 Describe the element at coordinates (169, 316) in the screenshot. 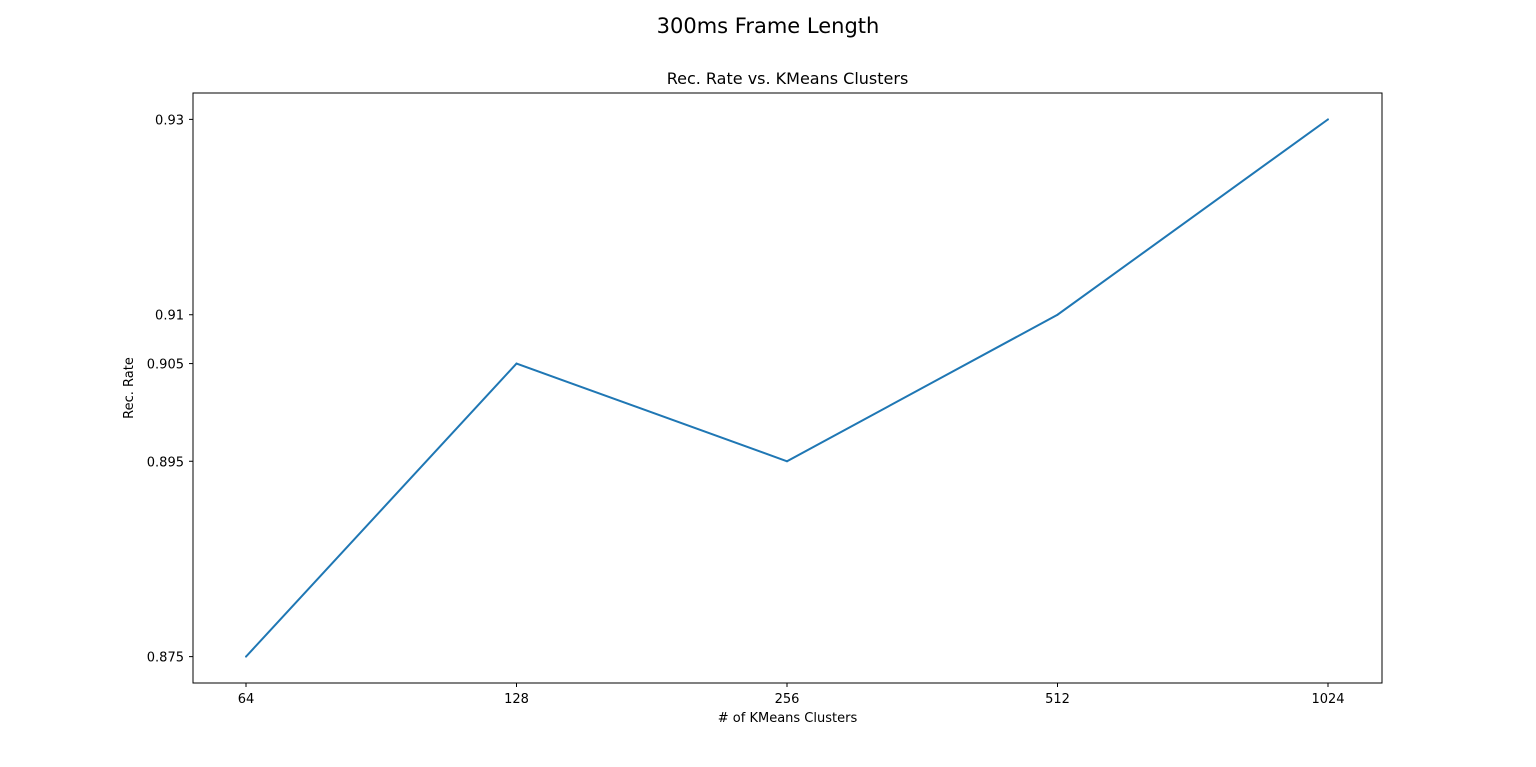

I see `y-tick-label: 0.91` at that location.